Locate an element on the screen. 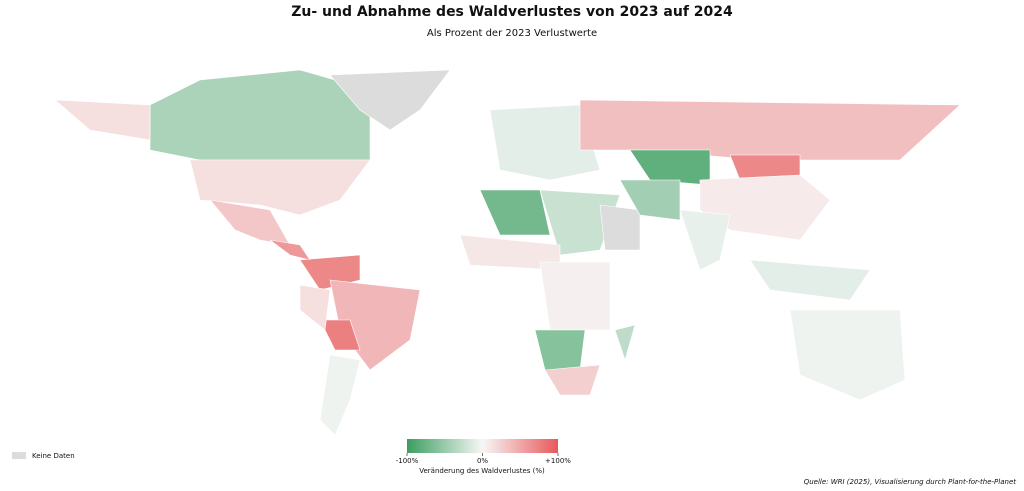 This screenshot has width=1024, height=491. colorbar-tick-label: 0% is located at coordinates (482, 461).